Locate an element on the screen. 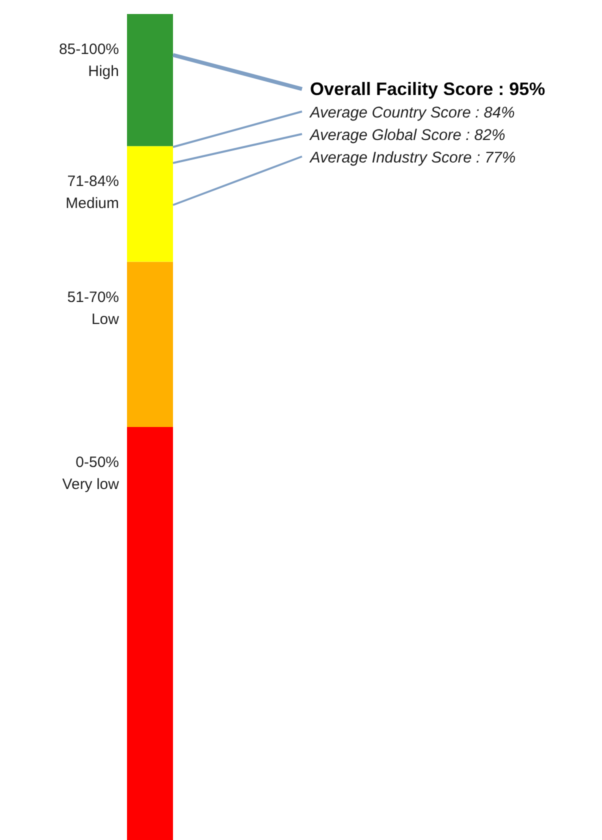 This screenshot has height=840, width=602. text: Overall Facility Score : 95% is located at coordinates (428, 89).